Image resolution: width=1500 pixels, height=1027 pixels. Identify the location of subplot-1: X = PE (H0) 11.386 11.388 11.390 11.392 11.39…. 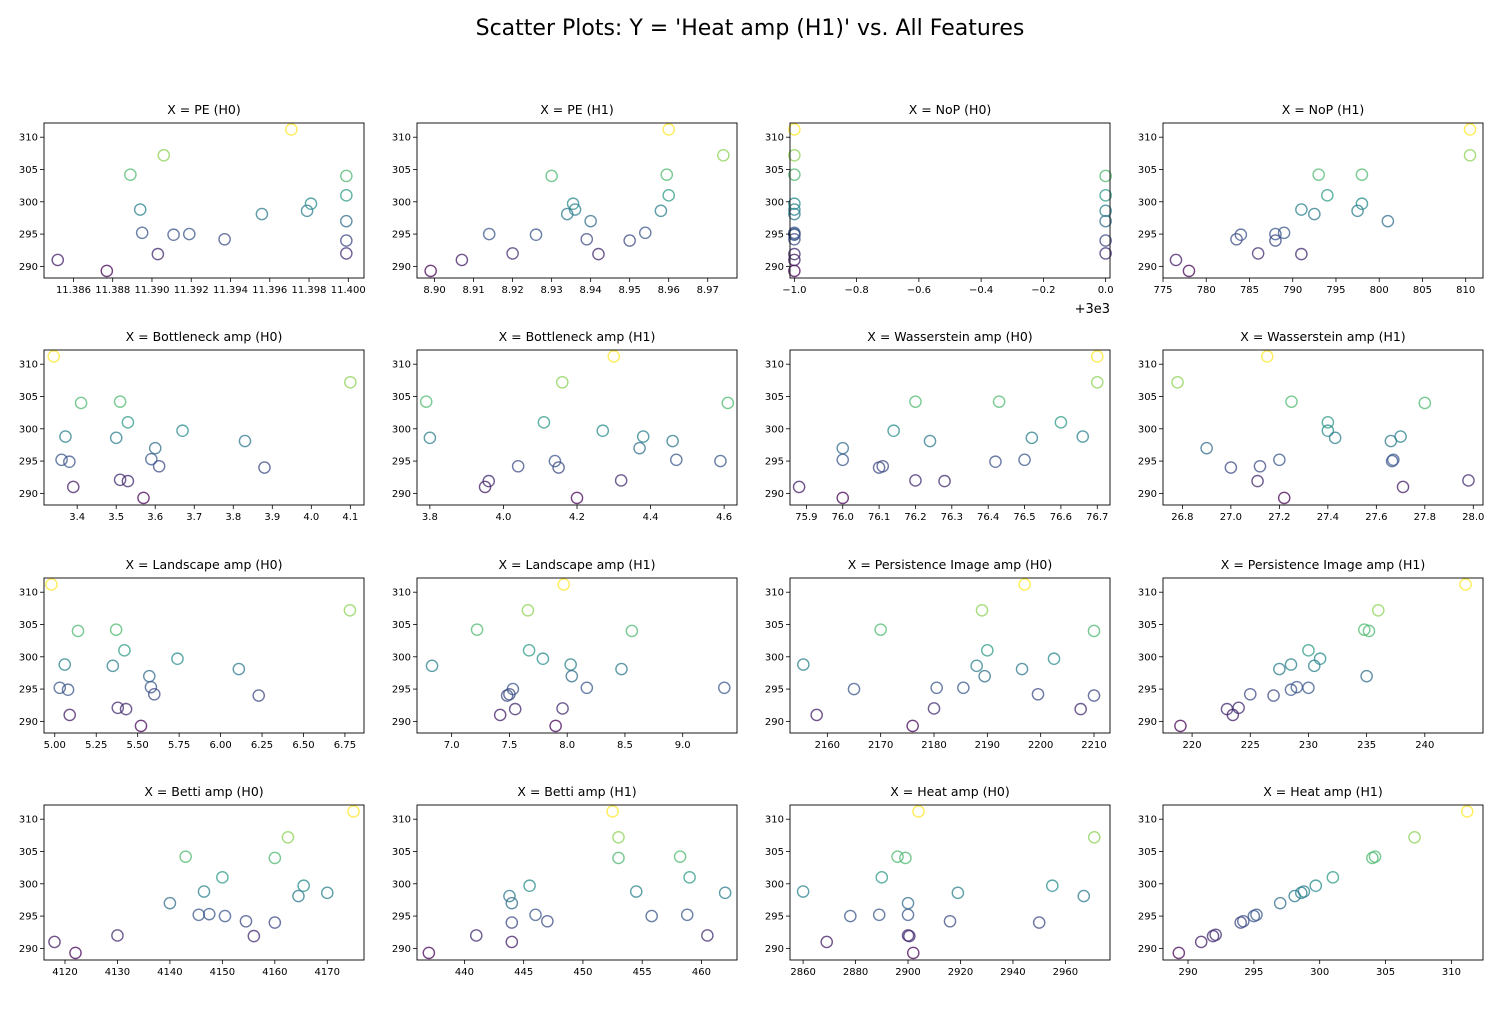
(192, 199).